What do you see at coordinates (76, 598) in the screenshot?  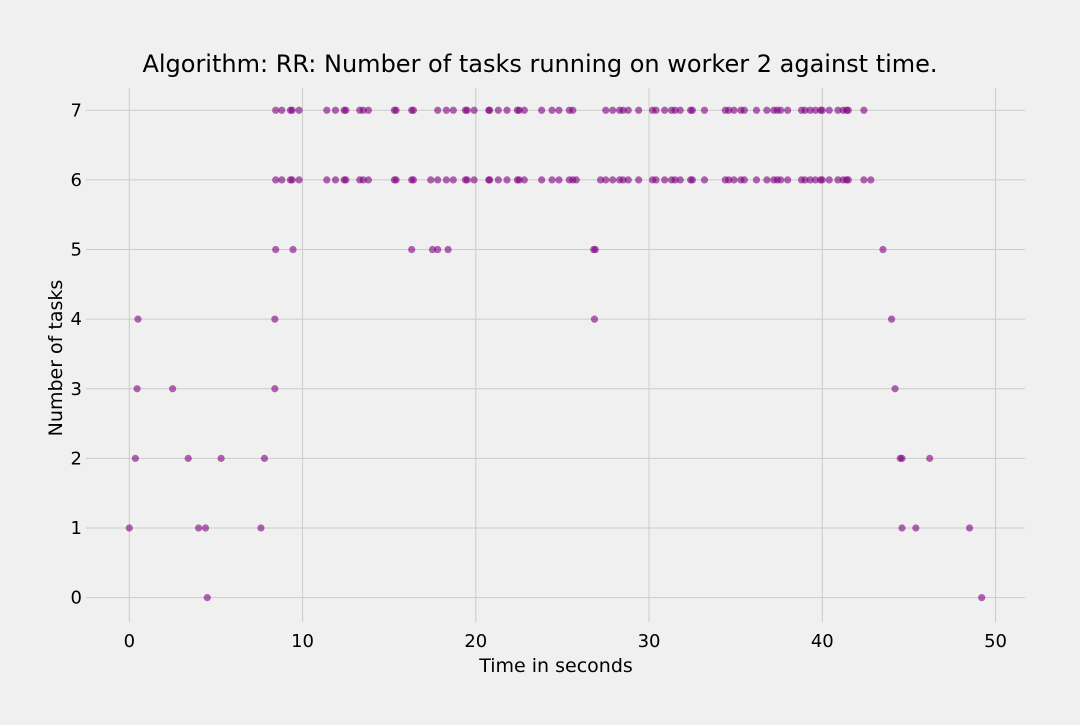 I see `y-tick-label: 0` at bounding box center [76, 598].